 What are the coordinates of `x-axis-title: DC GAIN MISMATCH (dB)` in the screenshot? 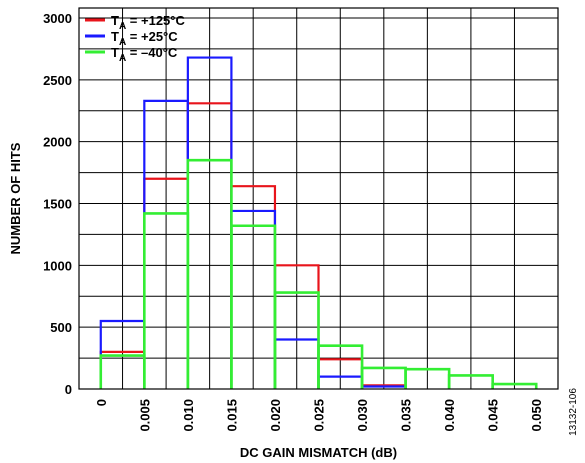 It's located at (318, 452).